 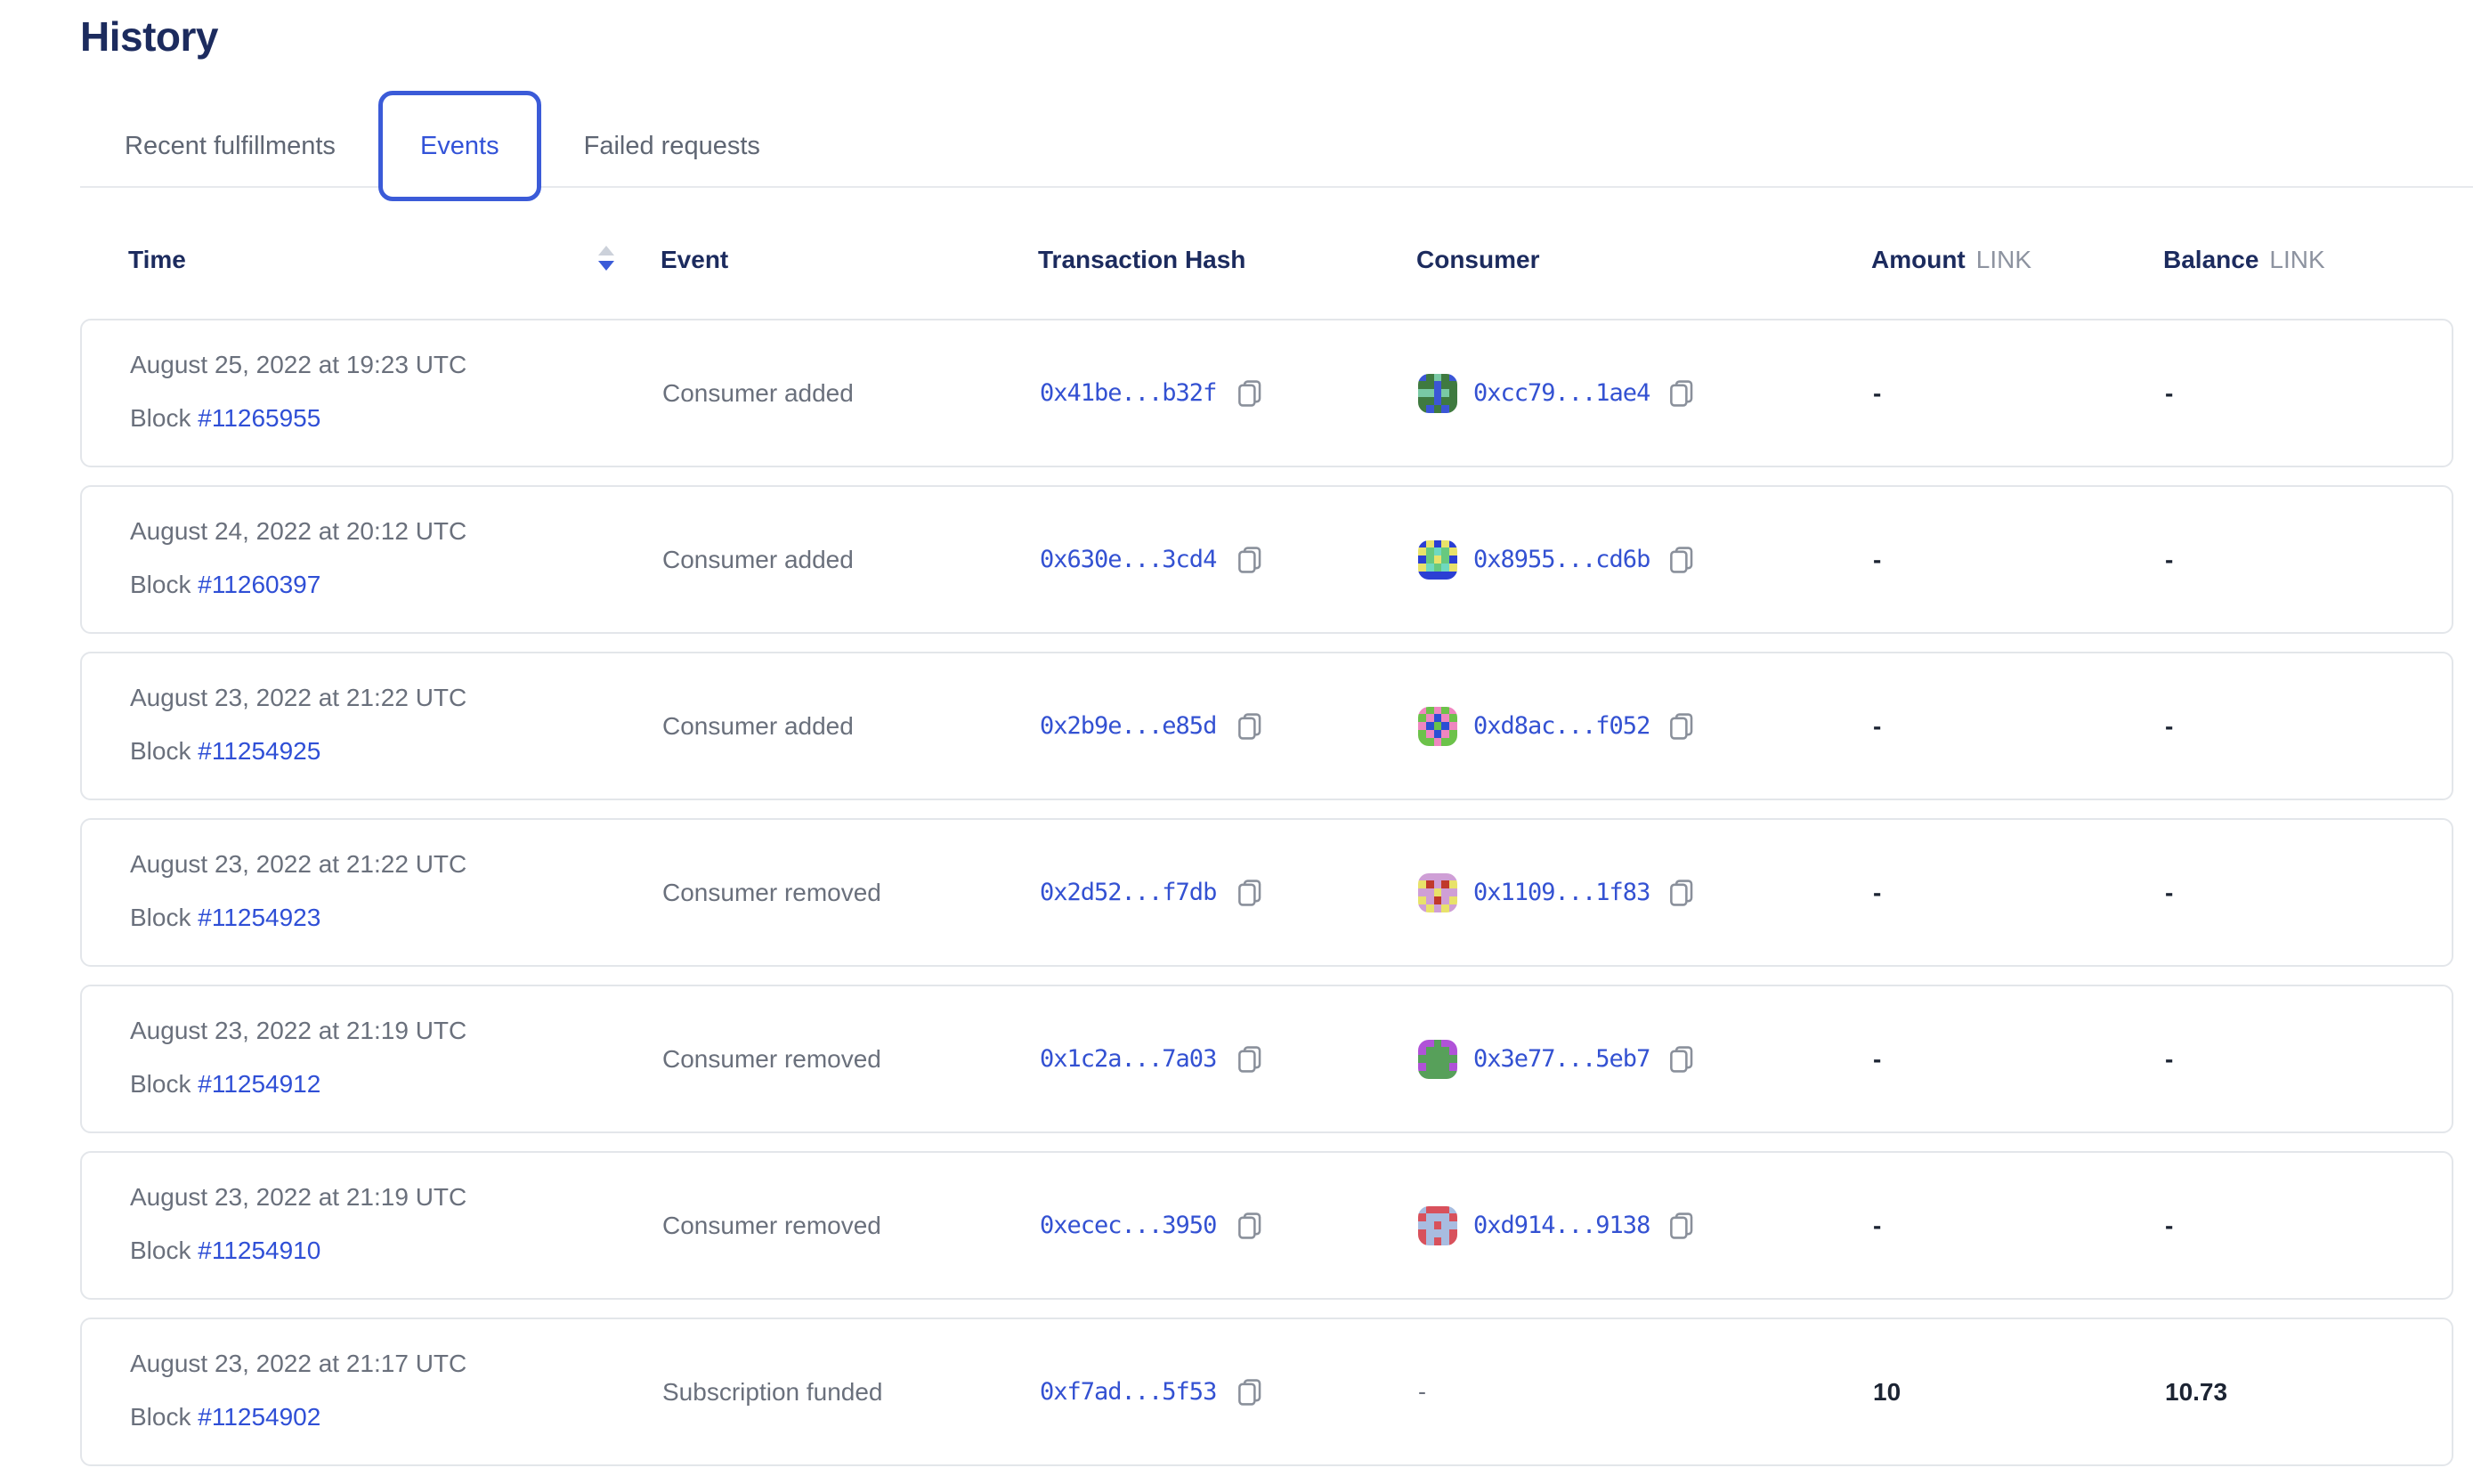 I want to click on tab-events: Events, so click(x=459, y=146).